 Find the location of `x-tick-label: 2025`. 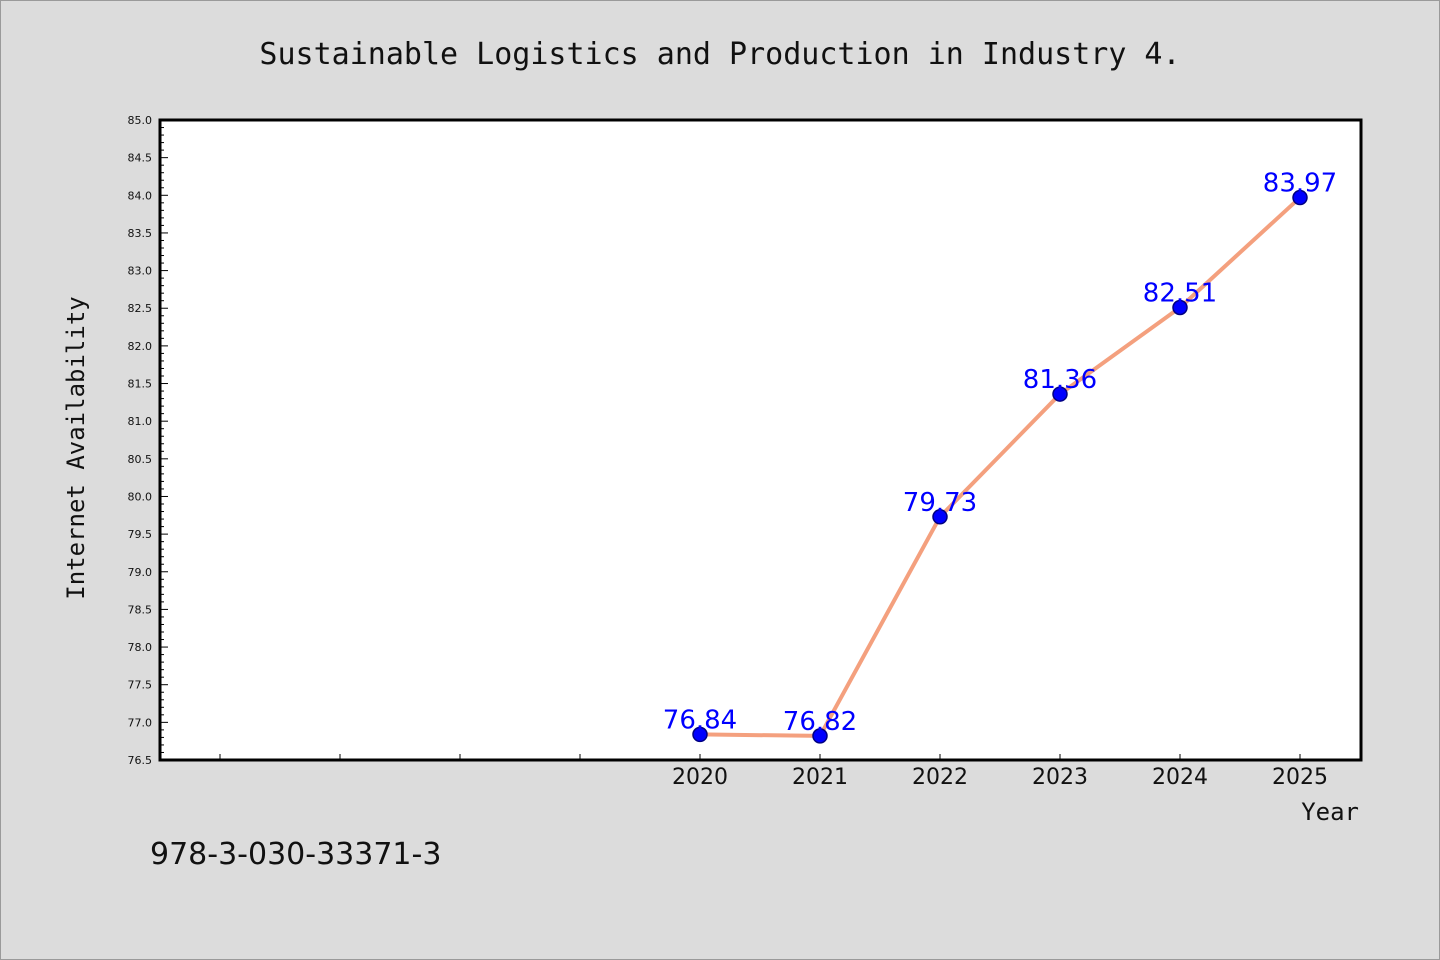

x-tick-label: 2025 is located at coordinates (1300, 777).